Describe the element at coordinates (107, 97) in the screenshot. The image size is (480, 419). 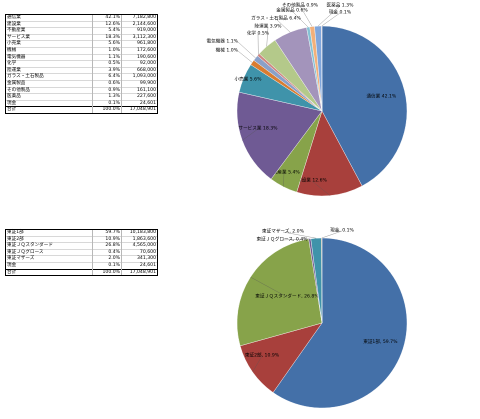
I see `table-row-percent: 1.3%` at that location.